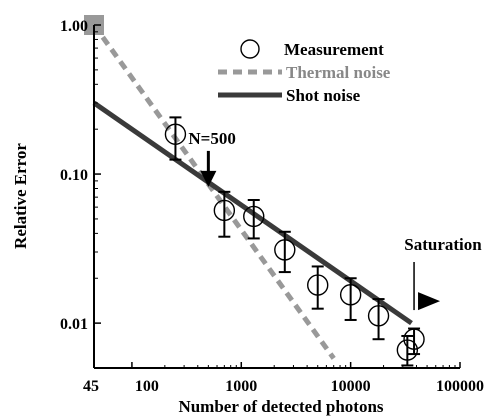  I want to click on y-axis-label: Relative Error, so click(20, 196).